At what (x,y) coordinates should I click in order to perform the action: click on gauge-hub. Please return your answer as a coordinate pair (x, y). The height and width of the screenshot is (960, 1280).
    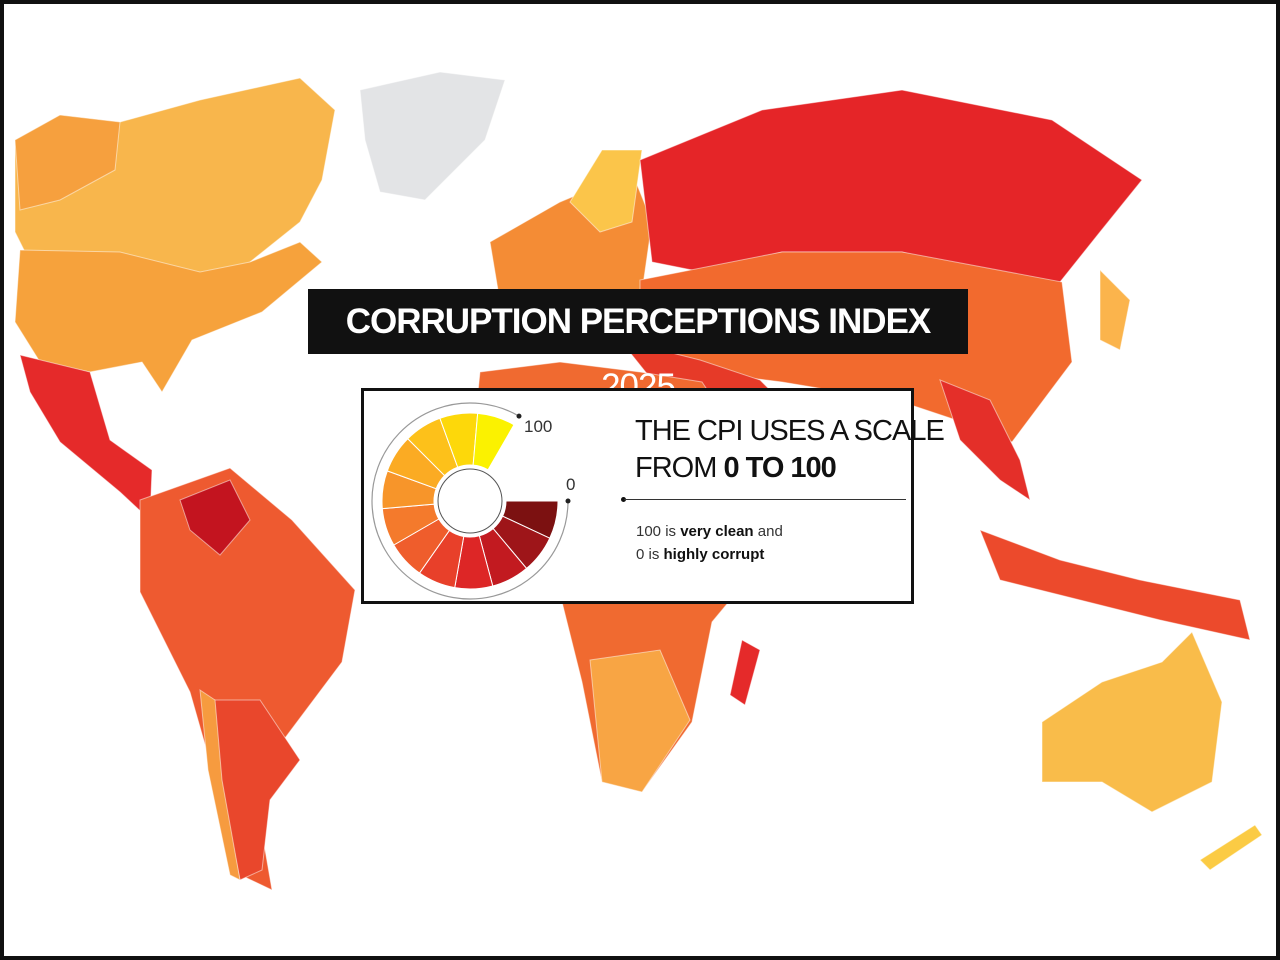
    Looking at the image, I should click on (470, 501).